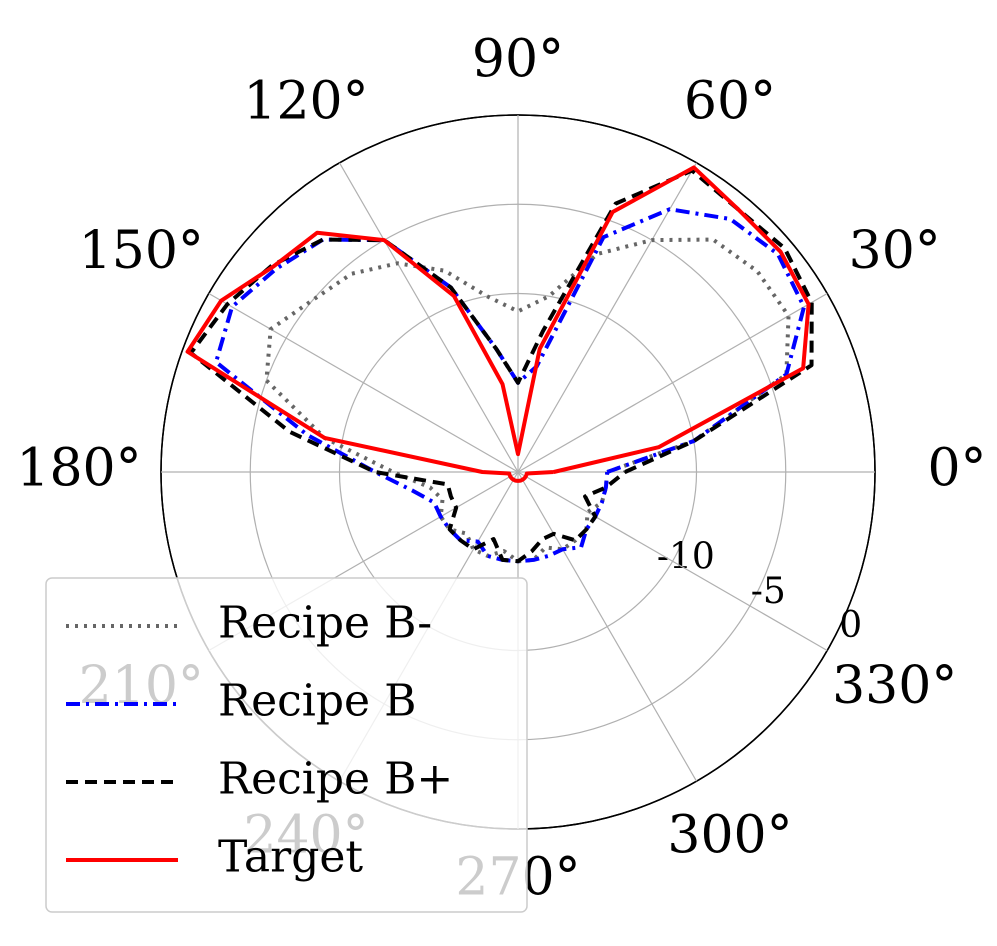 The image size is (997, 946). Describe the element at coordinates (325, 623) in the screenshot. I see `legend-label: Recipe B-` at that location.